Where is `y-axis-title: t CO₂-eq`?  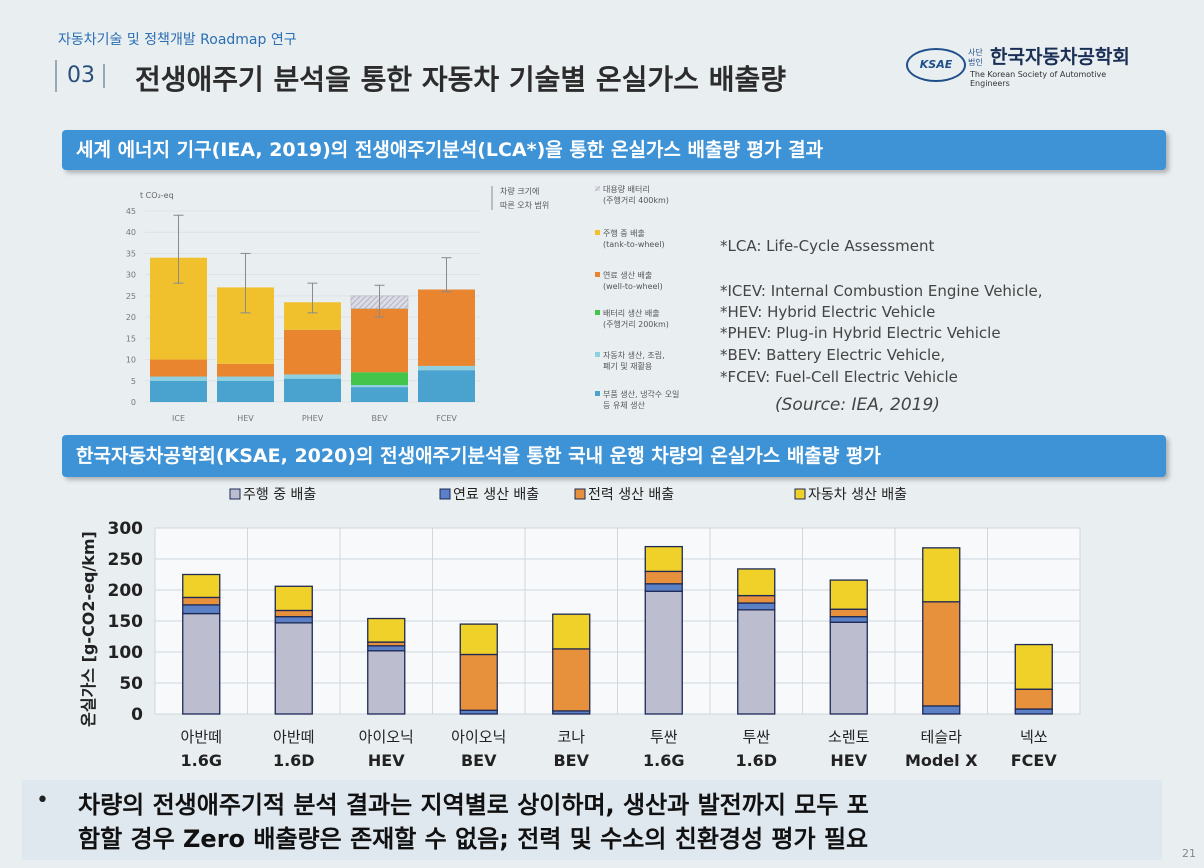 y-axis-title: t CO₂-eq is located at coordinates (157, 195).